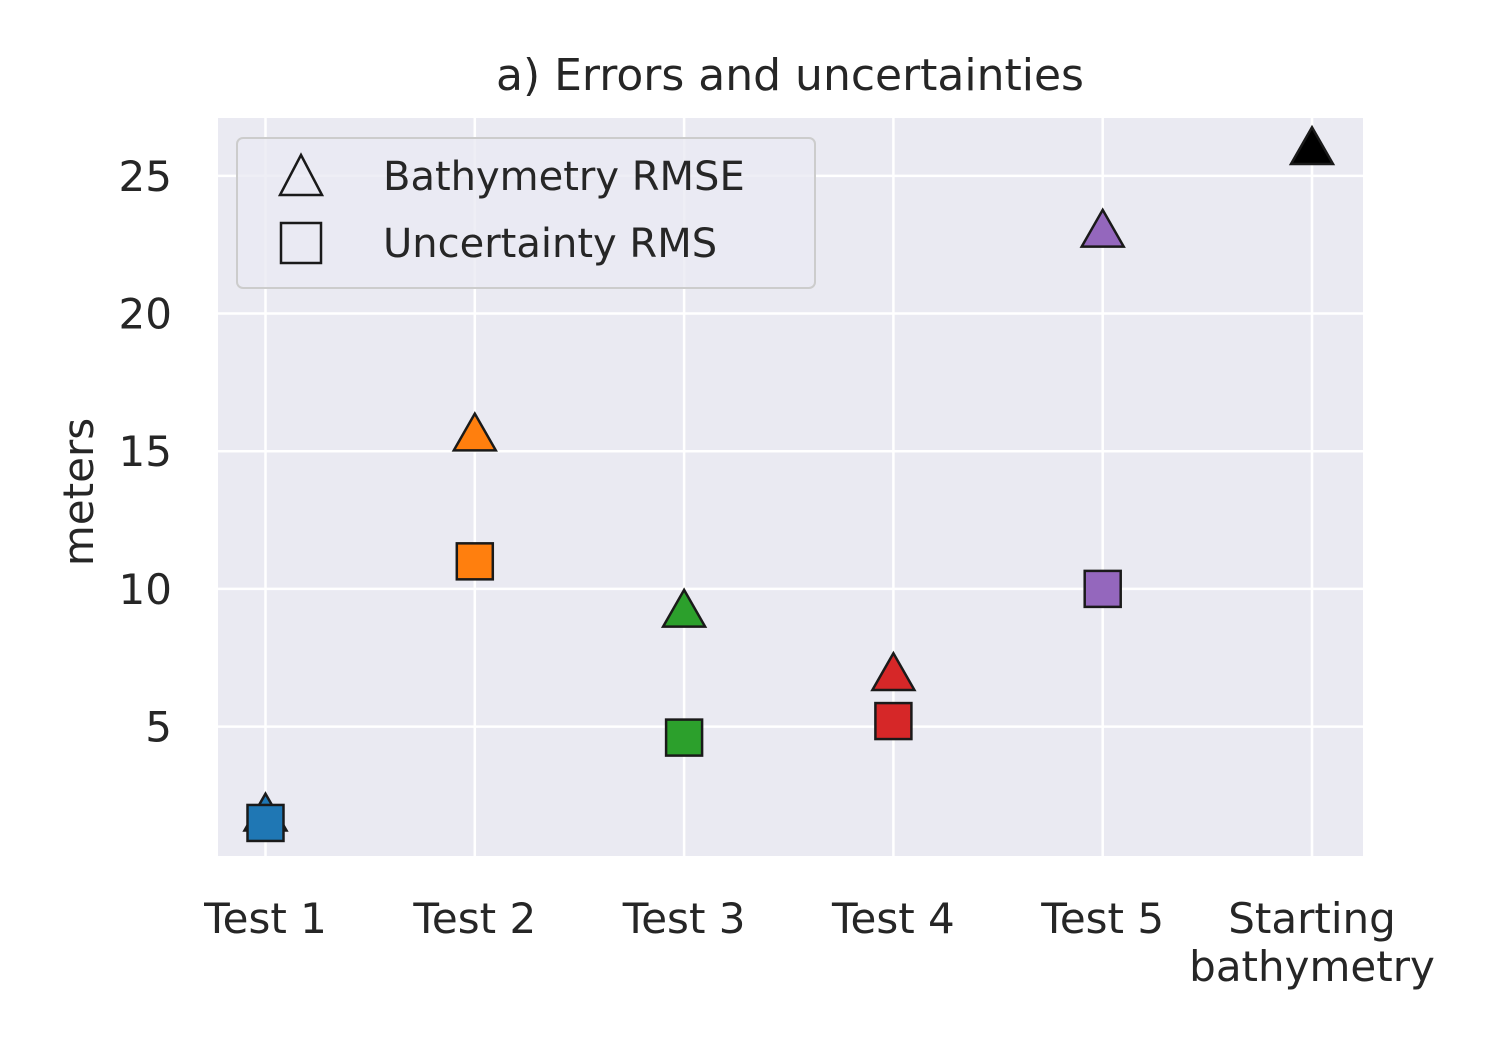 This screenshot has height=1050, width=1500. What do you see at coordinates (550, 244) in the screenshot?
I see `legend-label-uncertainty-rms: Uncertainty RMS` at bounding box center [550, 244].